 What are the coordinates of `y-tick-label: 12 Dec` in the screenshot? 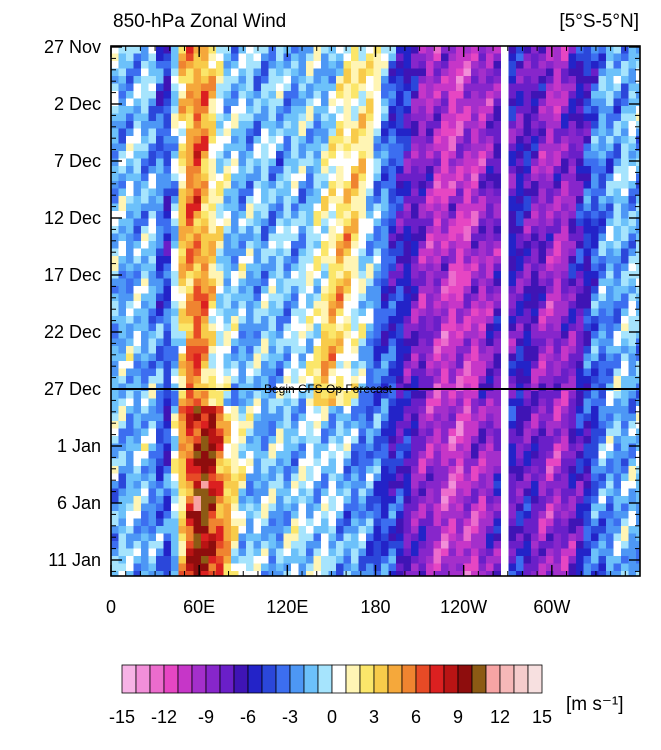 It's located at (72, 218).